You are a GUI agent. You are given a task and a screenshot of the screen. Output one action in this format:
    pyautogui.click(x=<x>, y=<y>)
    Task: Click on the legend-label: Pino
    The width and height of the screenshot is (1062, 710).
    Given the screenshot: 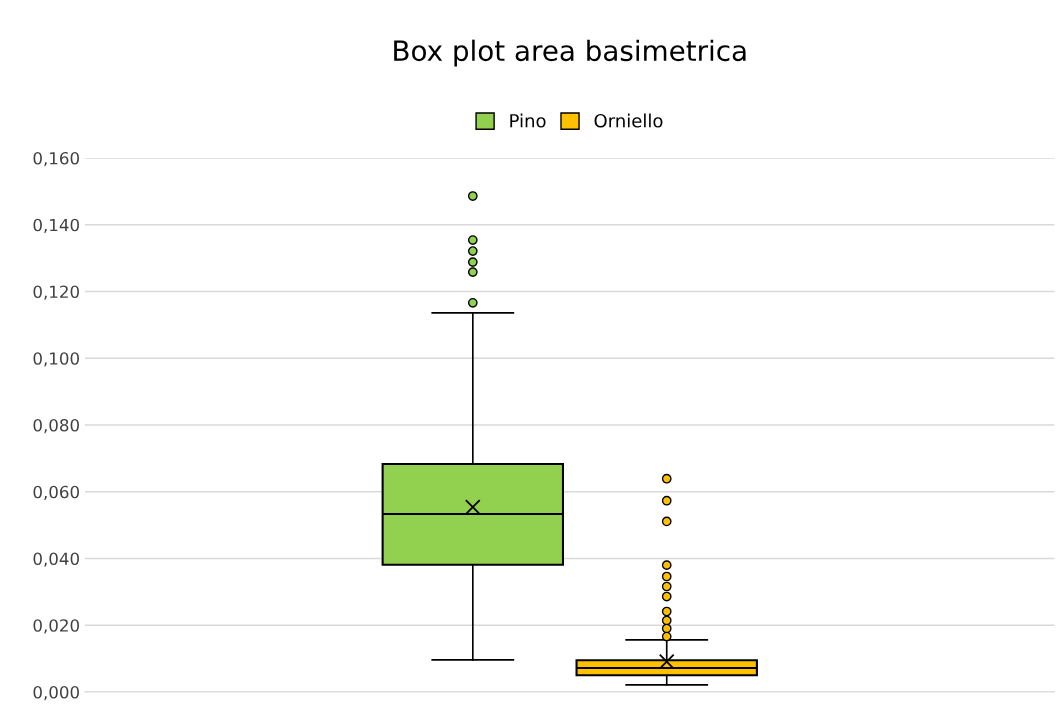 What is the action you would take?
    pyautogui.click(x=528, y=120)
    